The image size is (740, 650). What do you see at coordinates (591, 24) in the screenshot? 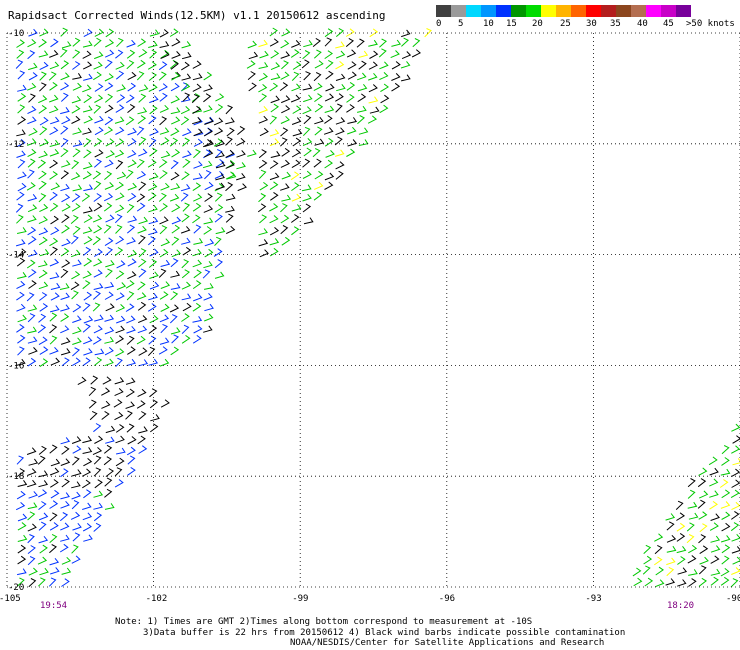
I see `scale-label: 30` at bounding box center [591, 24].